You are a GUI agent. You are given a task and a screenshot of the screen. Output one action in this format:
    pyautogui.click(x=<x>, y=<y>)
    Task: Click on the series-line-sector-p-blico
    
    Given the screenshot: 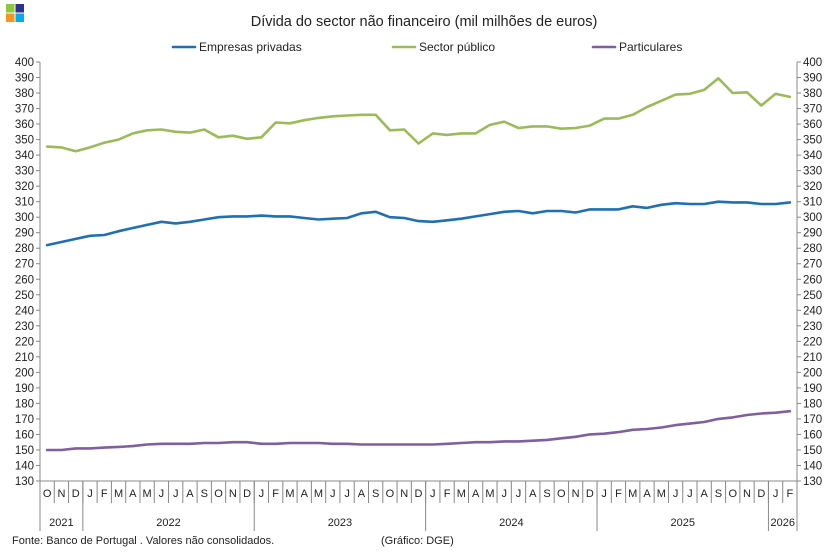 What is the action you would take?
    pyautogui.click(x=418, y=115)
    